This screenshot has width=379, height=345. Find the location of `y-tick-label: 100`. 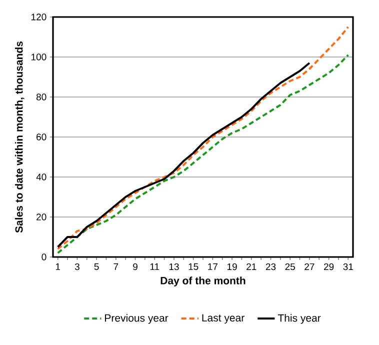

y-tick-label: 100 is located at coordinates (39, 57).